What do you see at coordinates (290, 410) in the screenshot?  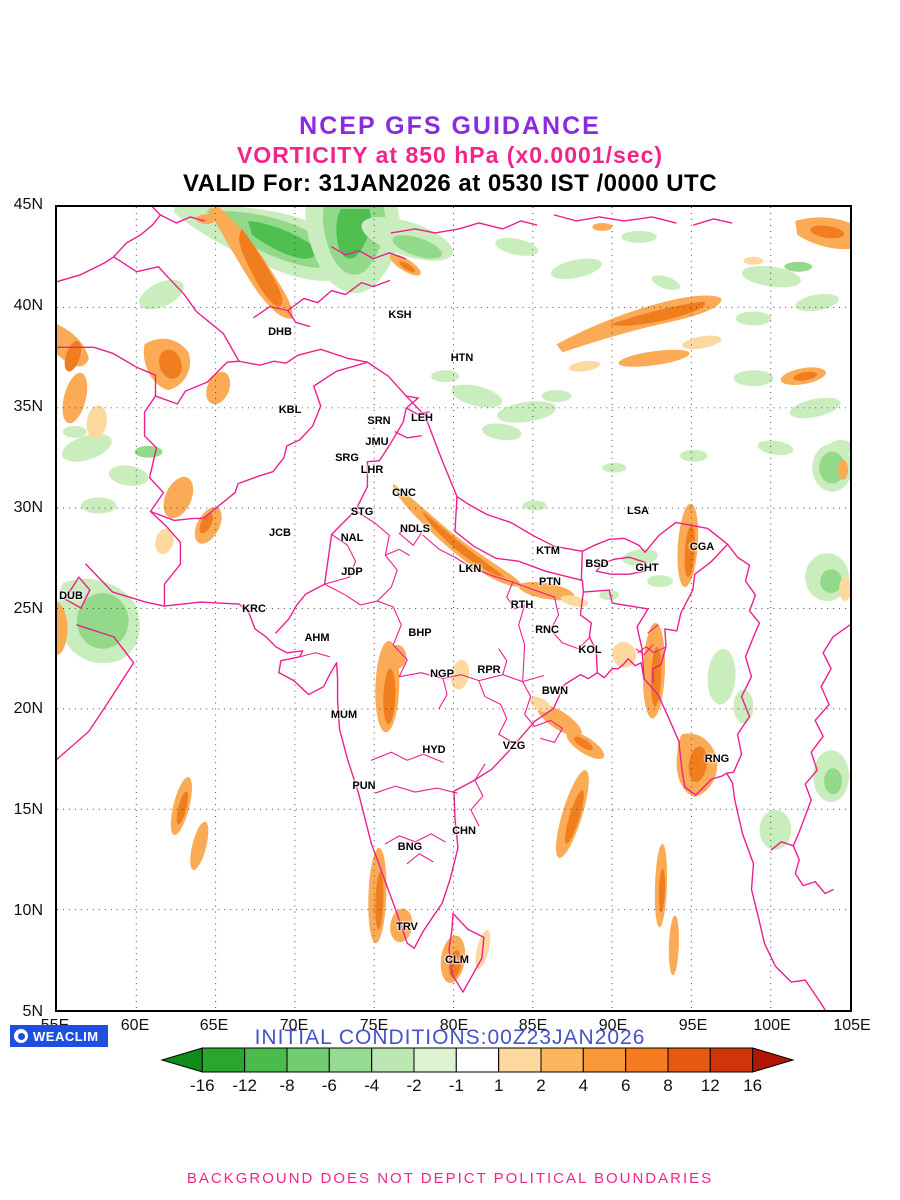 I see `city-label-kbl: KBL` at bounding box center [290, 410].